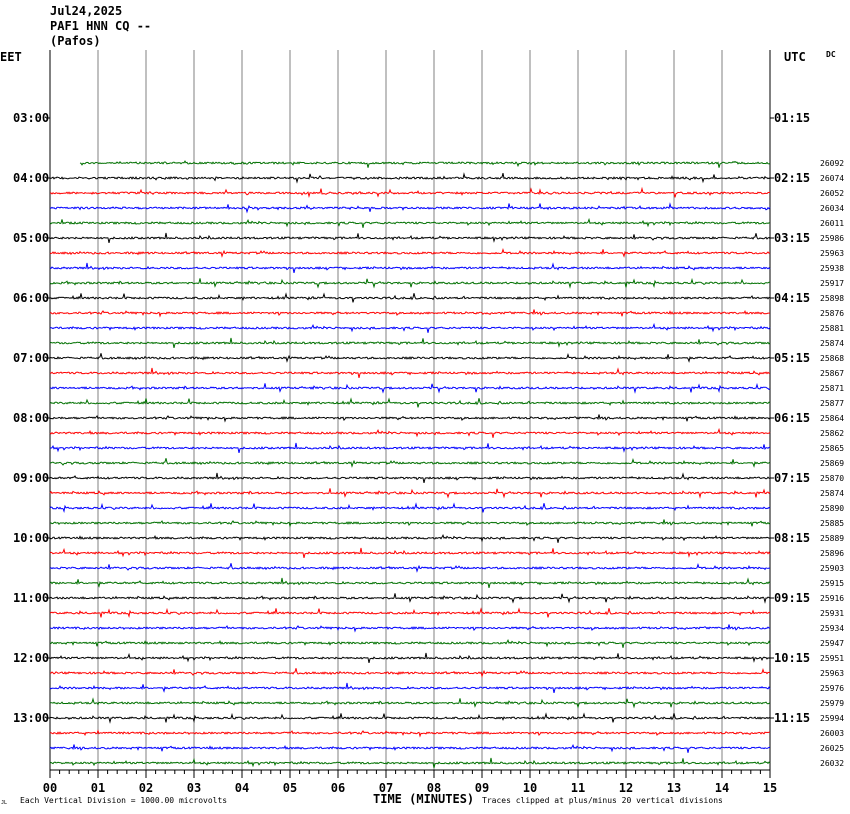  I want to click on trace-count-label: 26052, so click(832, 193).